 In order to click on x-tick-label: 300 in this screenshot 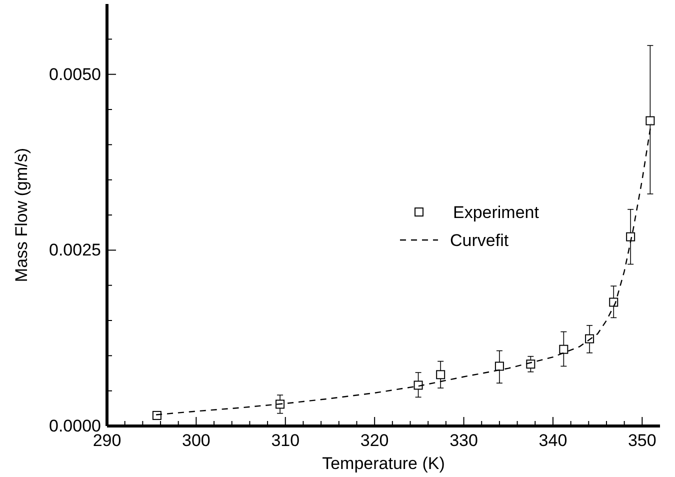, I will do `click(196, 440)`.